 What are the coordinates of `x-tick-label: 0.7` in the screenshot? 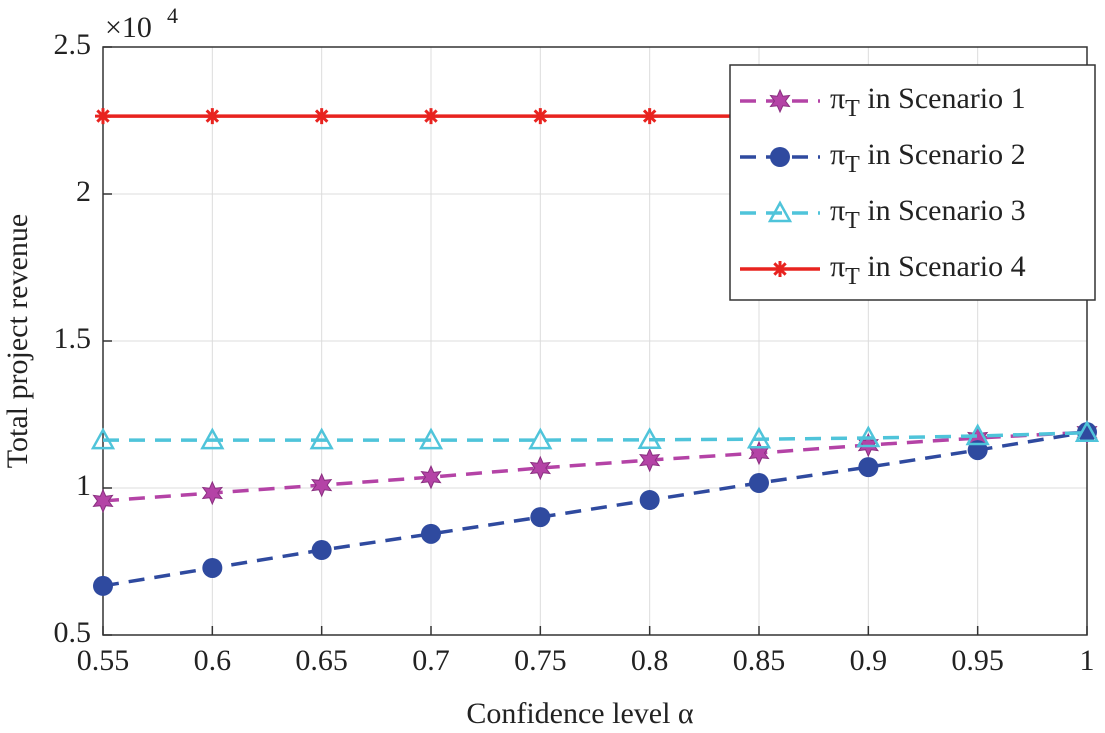 It's located at (431, 660).